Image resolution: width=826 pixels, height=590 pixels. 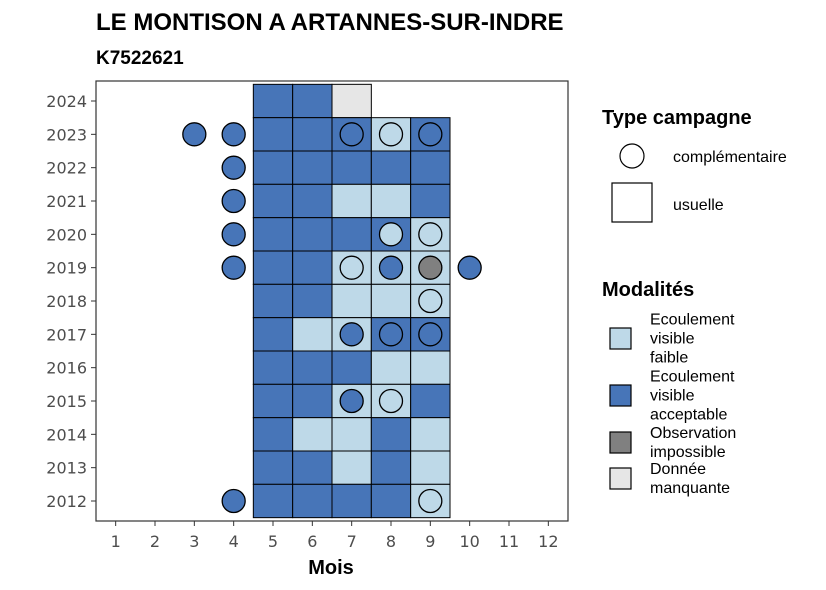 I want to click on legend-fill-label-1: Ecoulement visible acceptable, so click(x=692, y=396).